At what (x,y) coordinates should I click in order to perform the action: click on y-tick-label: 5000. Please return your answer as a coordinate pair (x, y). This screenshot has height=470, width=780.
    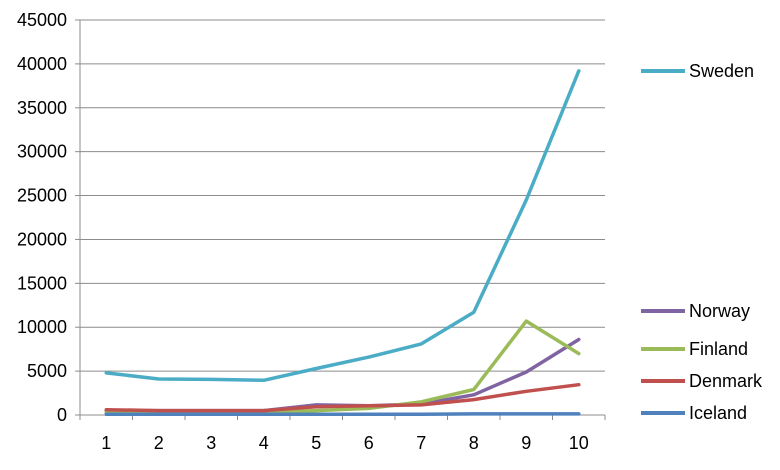
    Looking at the image, I should click on (47, 371).